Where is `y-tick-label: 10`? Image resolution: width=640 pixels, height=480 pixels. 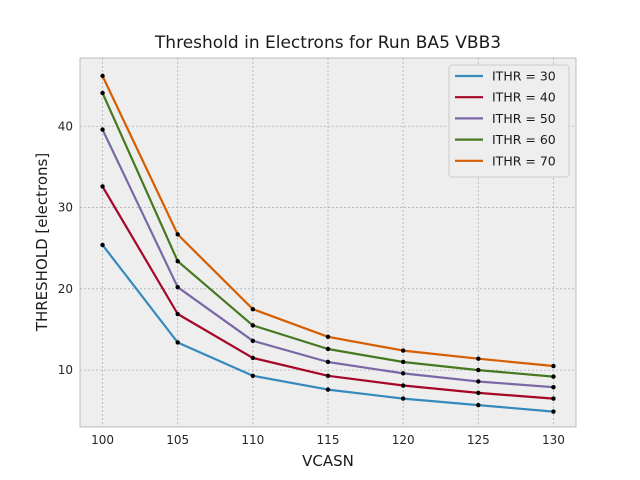 y-tick-label: 10 is located at coordinates (65, 370).